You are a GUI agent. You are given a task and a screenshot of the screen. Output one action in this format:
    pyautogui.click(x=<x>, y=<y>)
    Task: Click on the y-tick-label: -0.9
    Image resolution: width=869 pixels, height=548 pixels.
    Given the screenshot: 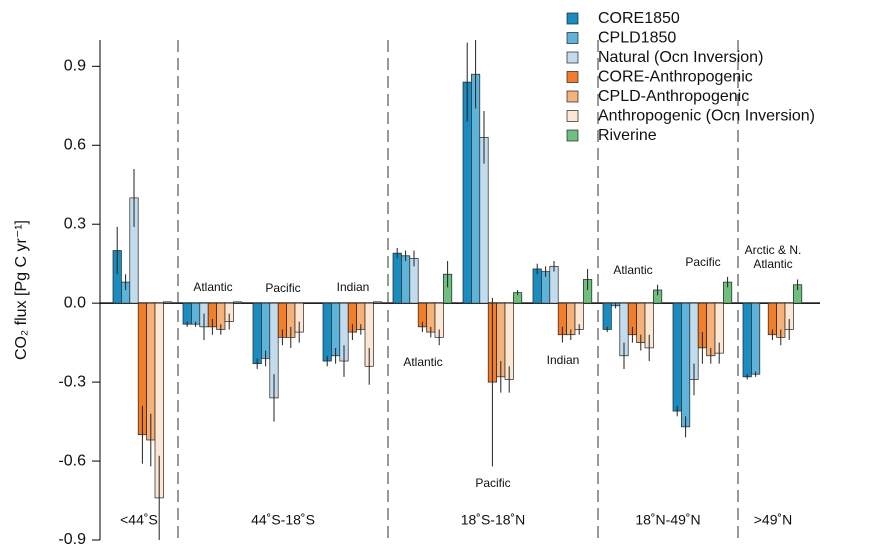 What is the action you would take?
    pyautogui.click(x=72, y=539)
    